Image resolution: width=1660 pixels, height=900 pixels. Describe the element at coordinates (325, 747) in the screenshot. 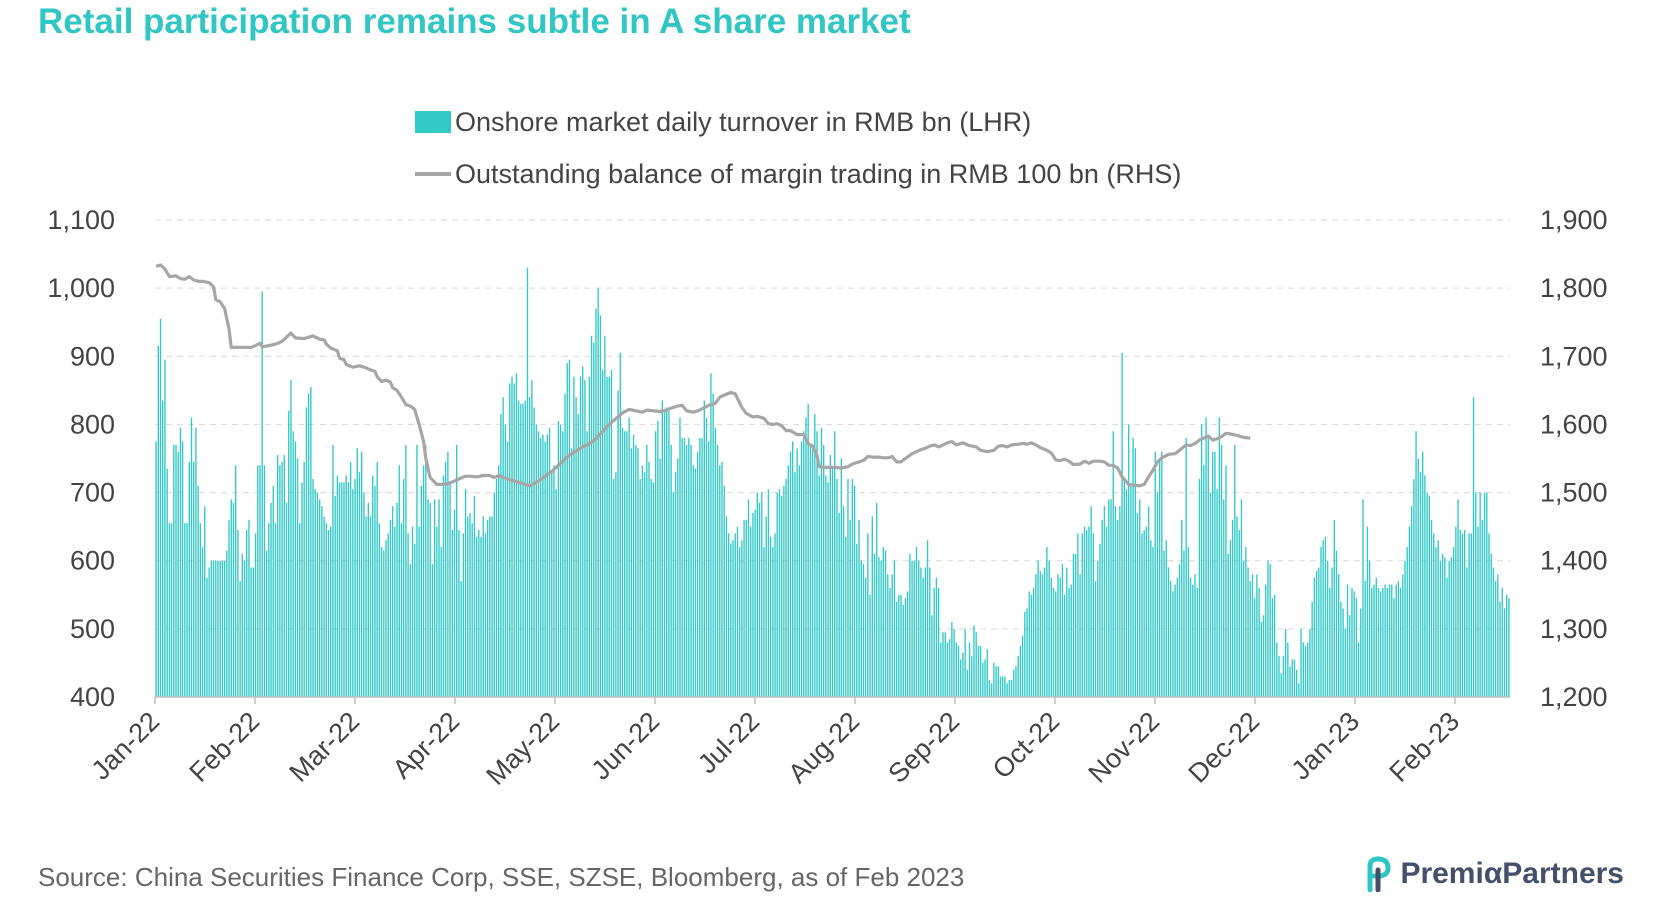

I see `x-tick-label: Mar-22` at that location.